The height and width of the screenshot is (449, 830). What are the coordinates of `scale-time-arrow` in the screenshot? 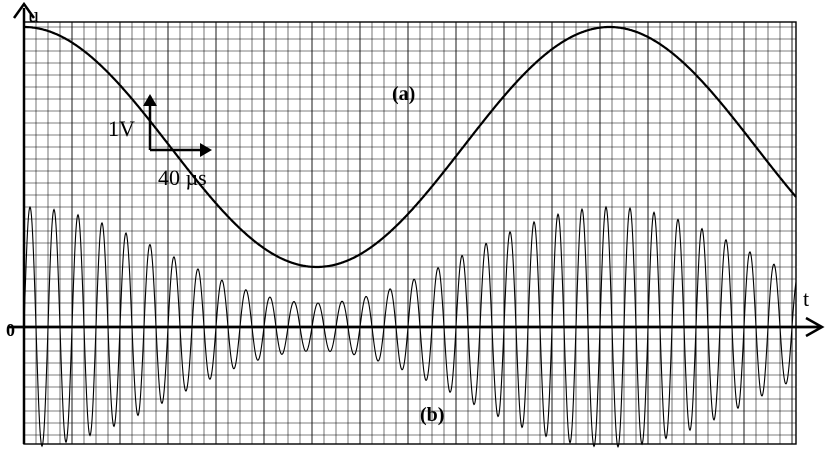 It's located at (206, 150).